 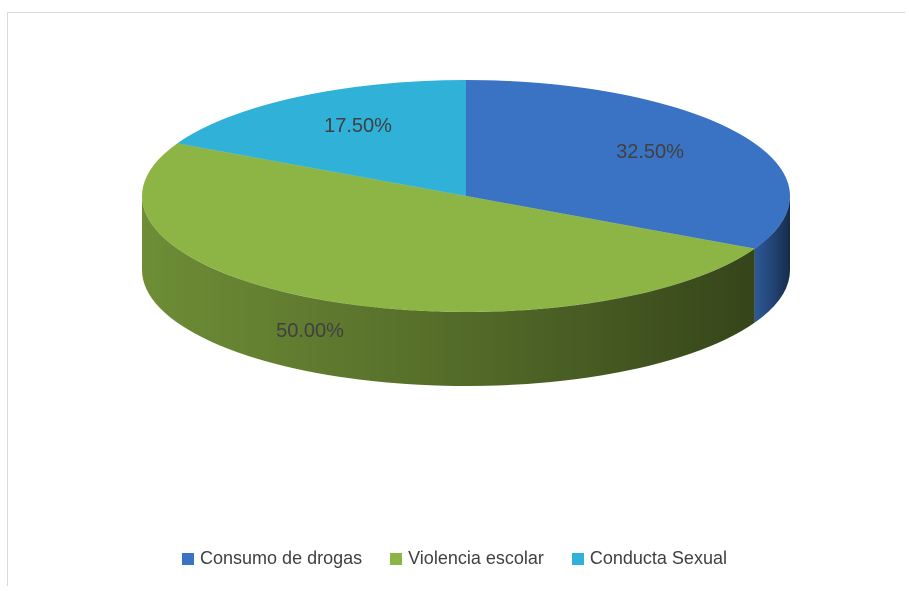 I want to click on data-label-violencia-escolar: 50.00%, so click(x=310, y=331).